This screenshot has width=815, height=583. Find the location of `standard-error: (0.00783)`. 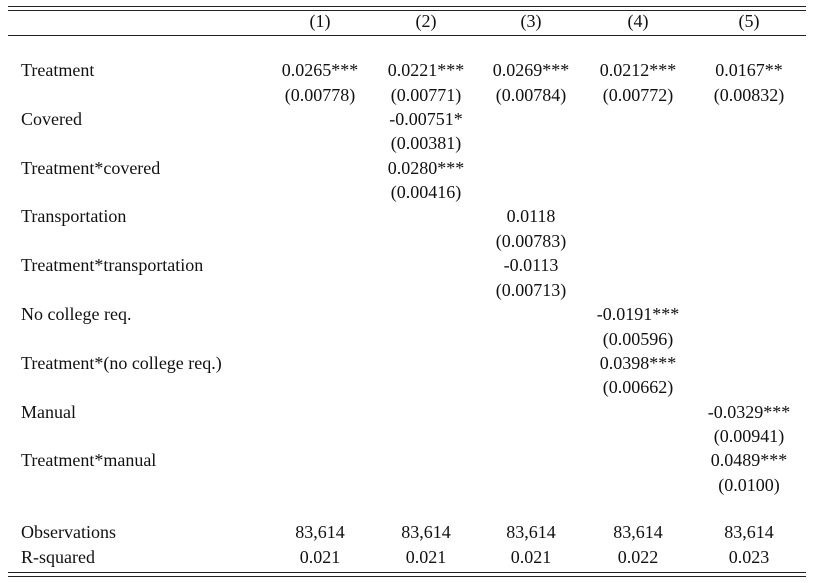

standard-error: (0.00783) is located at coordinates (531, 240).